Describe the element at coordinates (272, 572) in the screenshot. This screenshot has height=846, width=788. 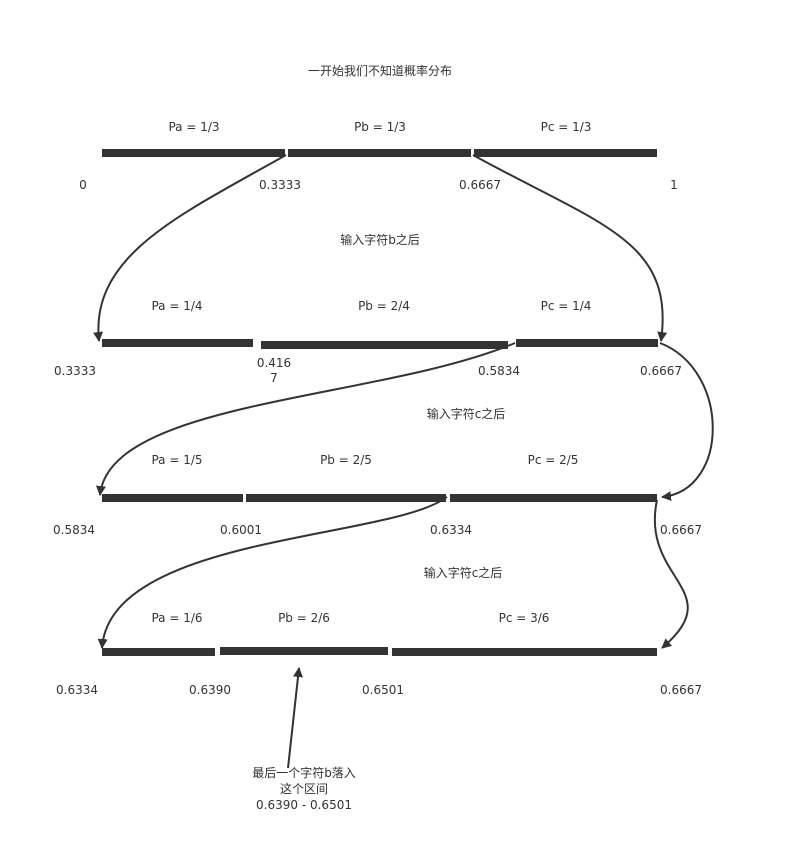
I see `connector-3-left` at that location.